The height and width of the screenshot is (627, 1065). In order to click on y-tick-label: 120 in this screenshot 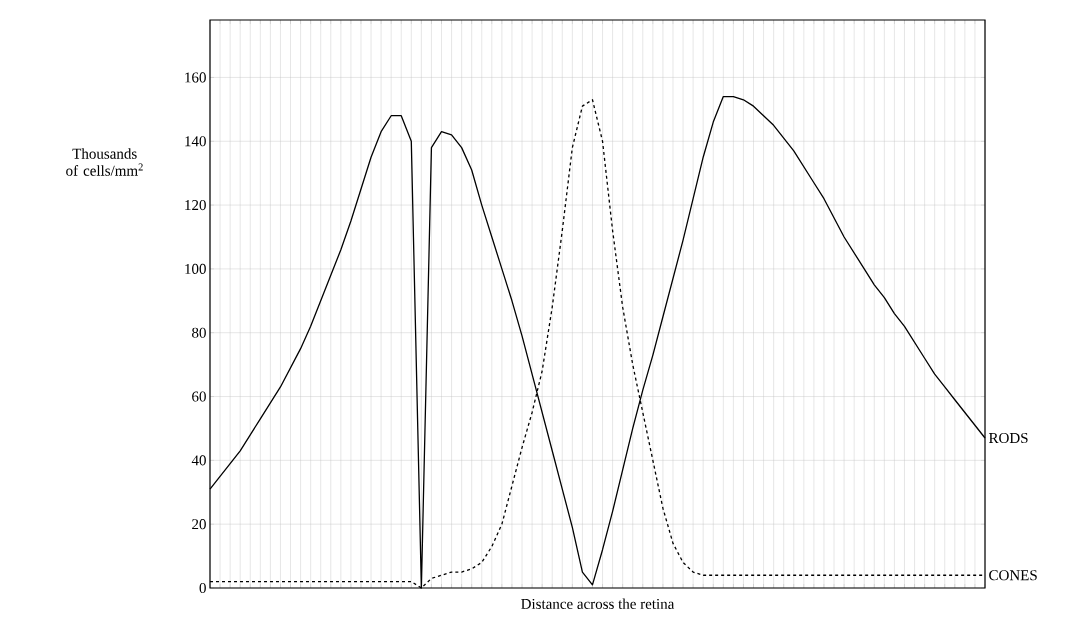, I will do `click(195, 205)`.